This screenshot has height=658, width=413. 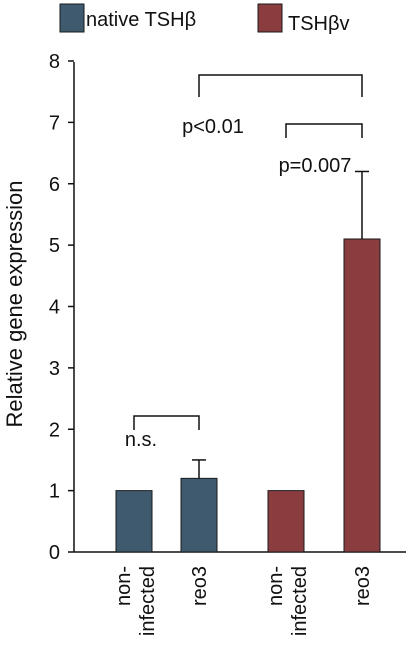 I want to click on legend-label-native: native TSHβ, so click(x=141, y=20).